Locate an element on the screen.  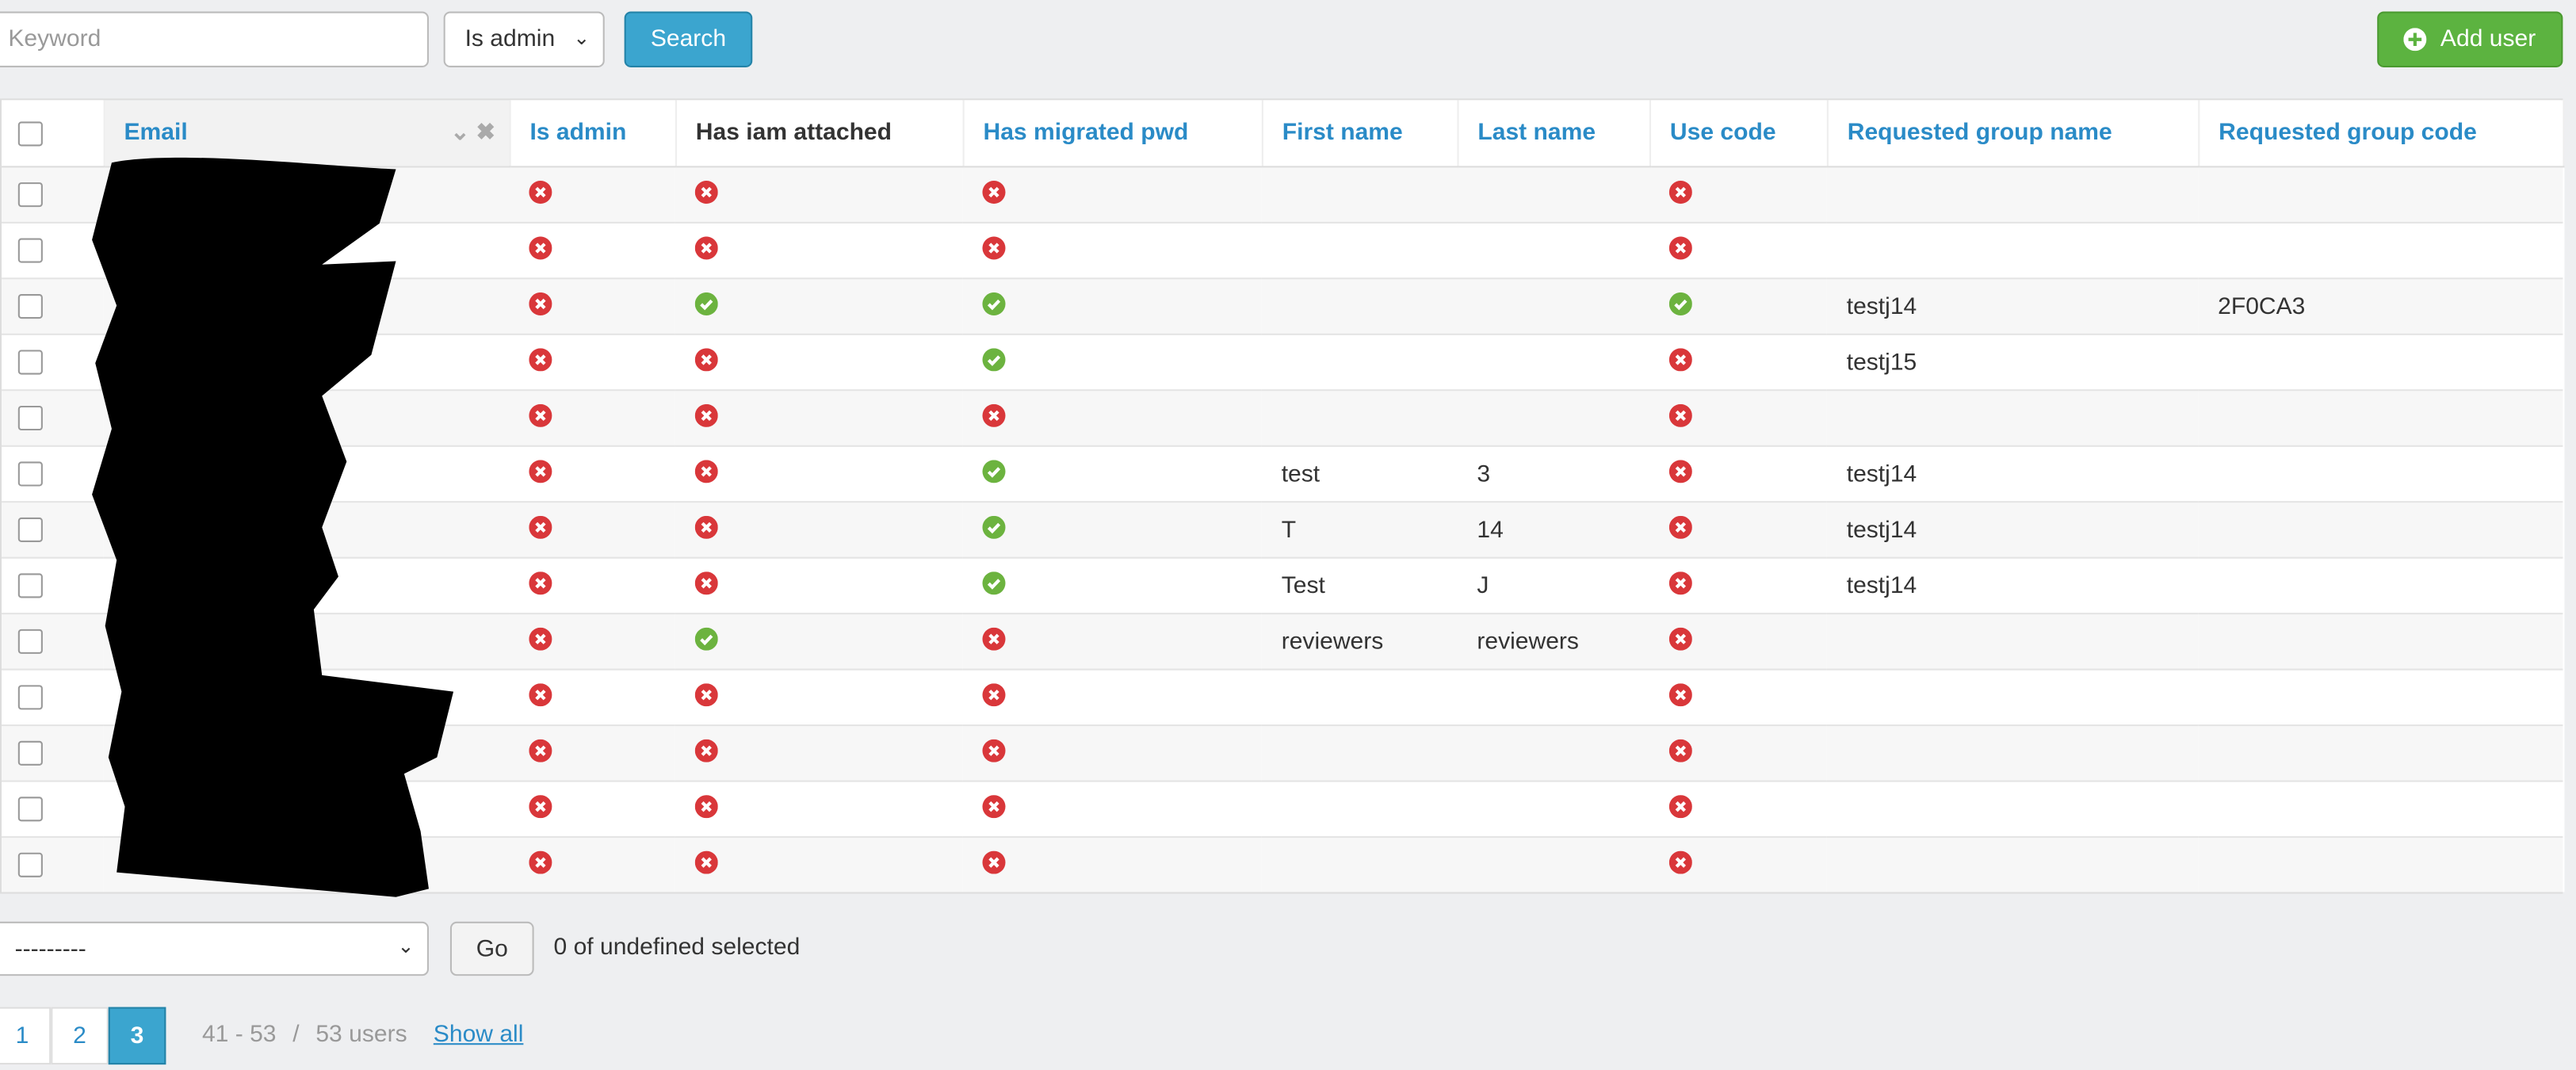
go-button: Go is located at coordinates (492, 949).